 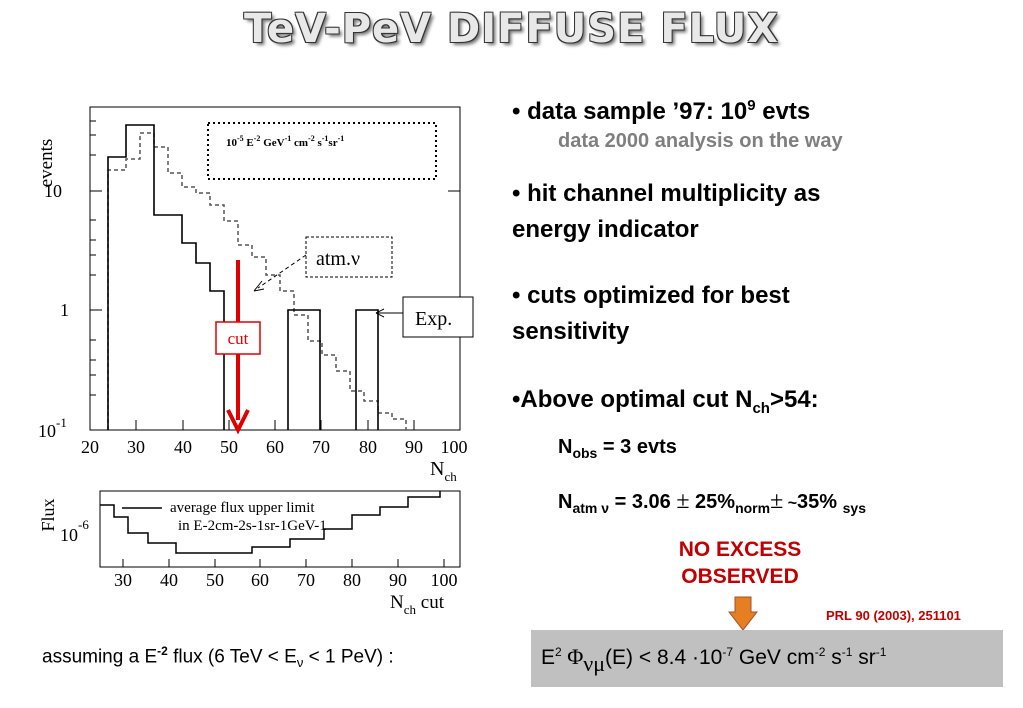 What do you see at coordinates (52, 428) in the screenshot?
I see `ytick-0.1: 10-1` at bounding box center [52, 428].